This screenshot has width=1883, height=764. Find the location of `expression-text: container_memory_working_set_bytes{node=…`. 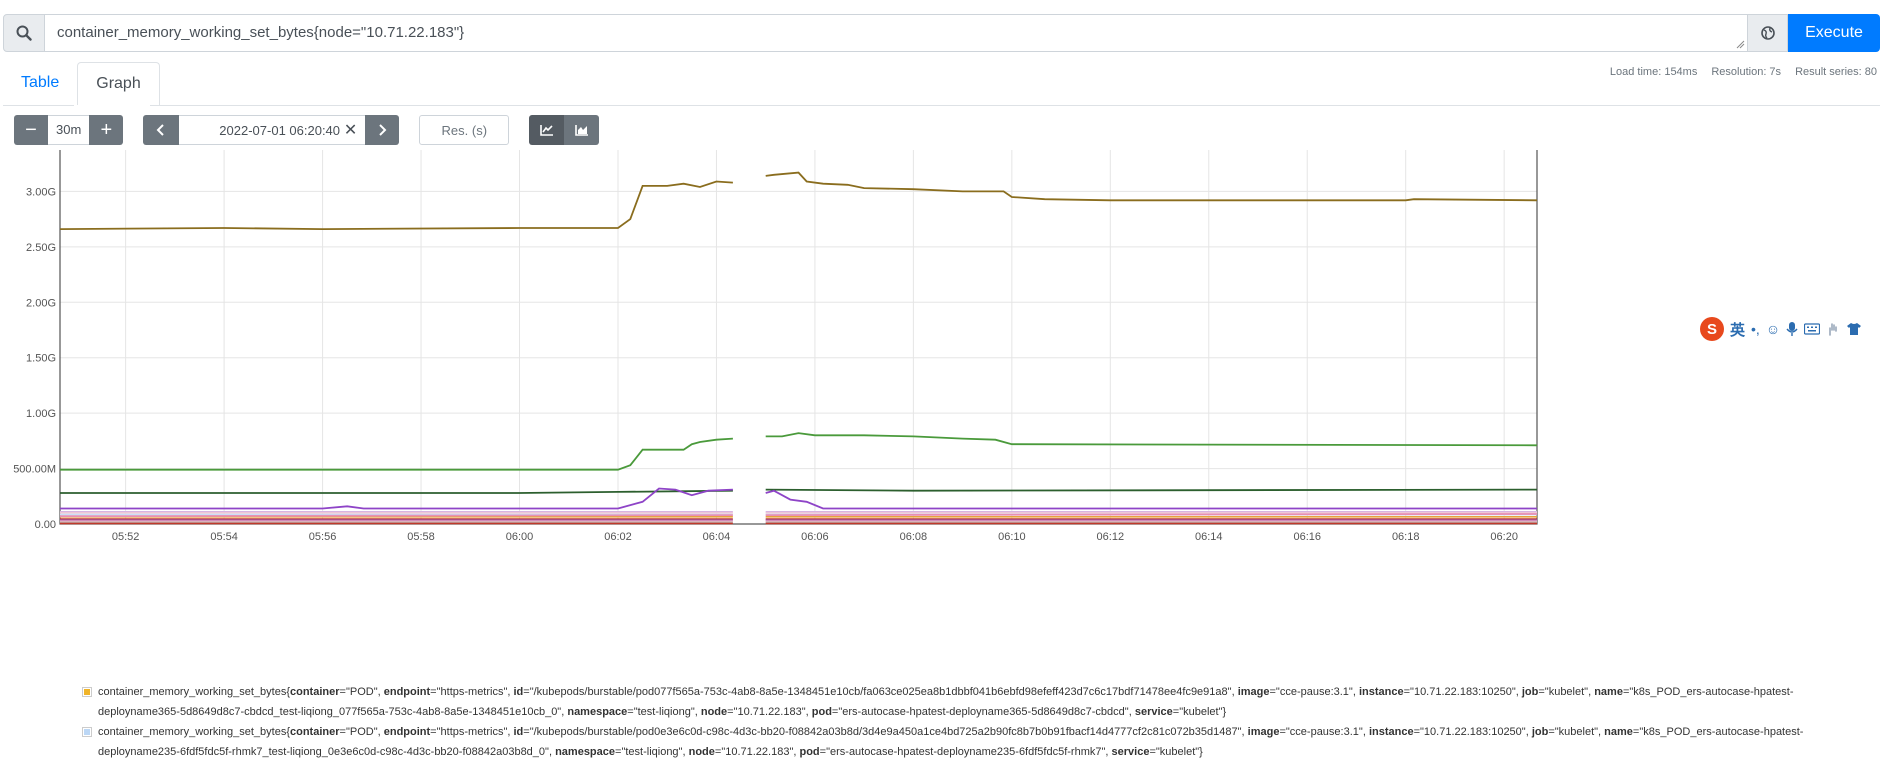

expression-text: container_memory_working_set_bytes{node=… is located at coordinates (261, 32).